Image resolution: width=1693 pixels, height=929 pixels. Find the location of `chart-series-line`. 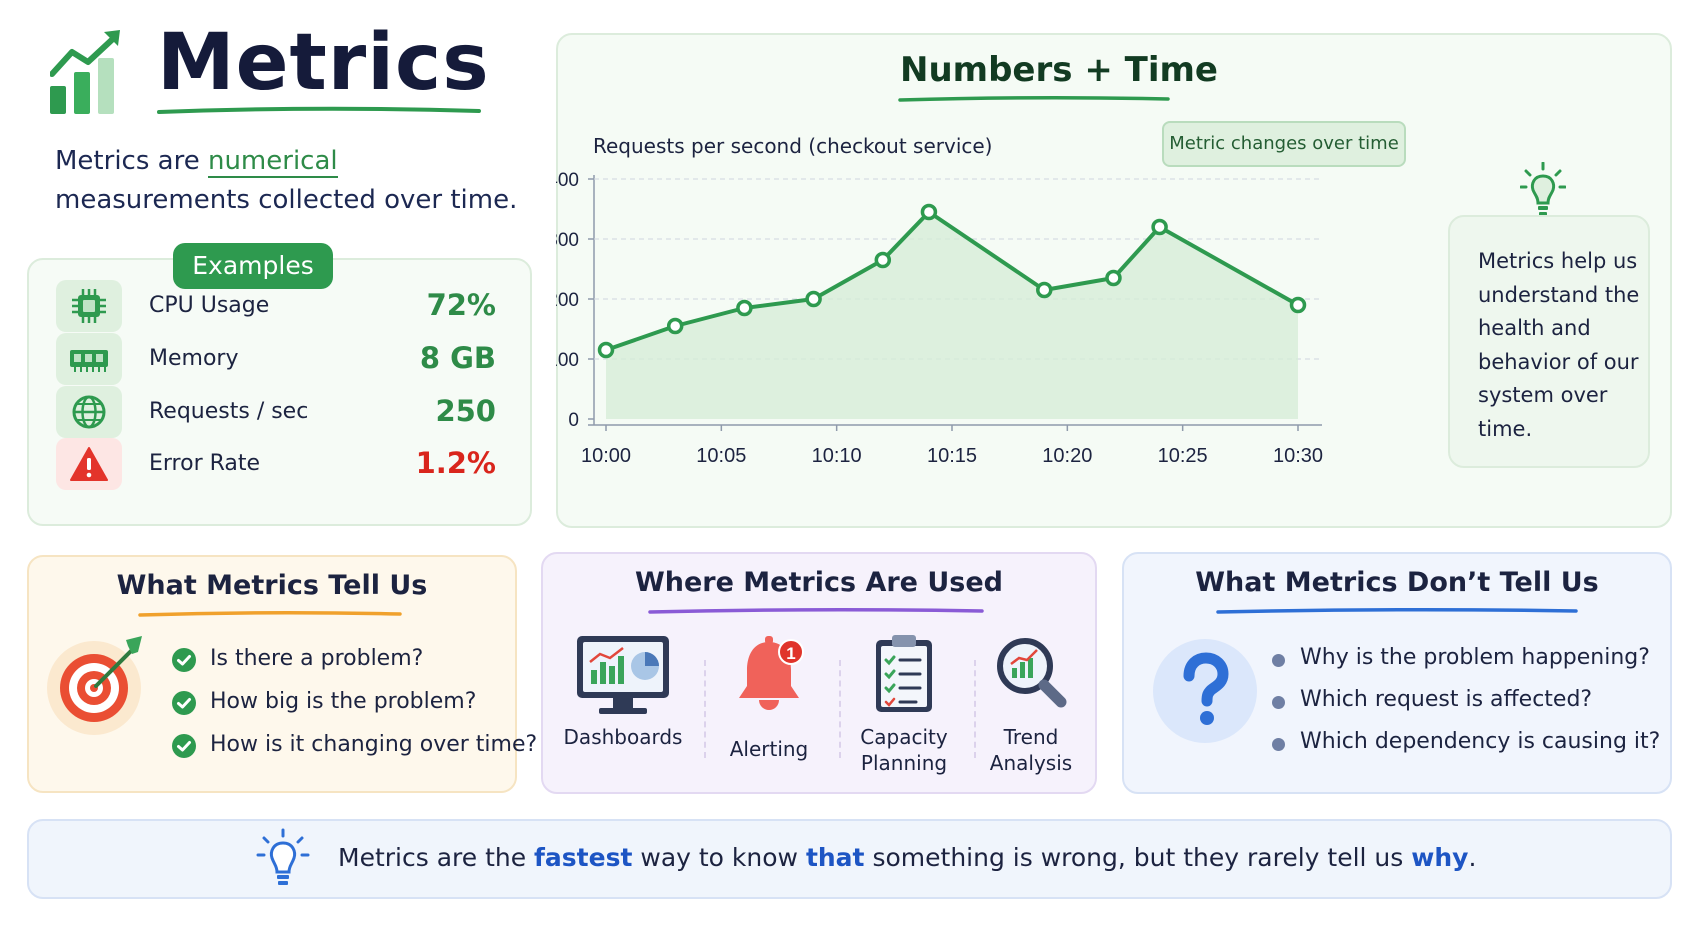

chart-series-line is located at coordinates (952, 281).